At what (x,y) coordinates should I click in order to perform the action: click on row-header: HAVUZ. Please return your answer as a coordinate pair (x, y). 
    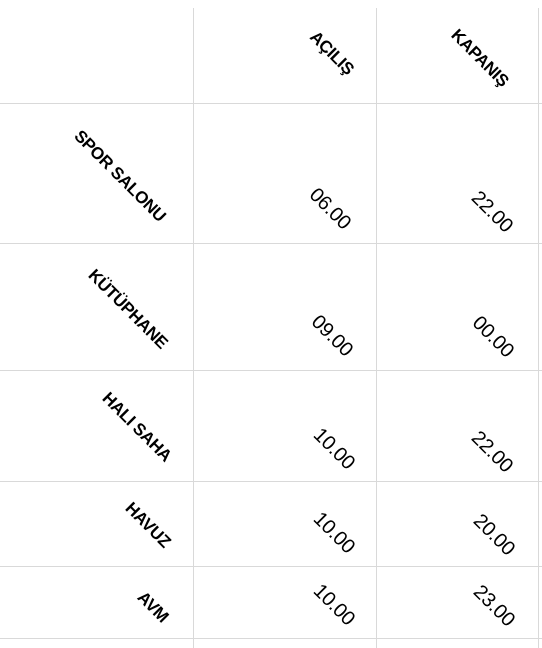
    Looking at the image, I should click on (148, 525).